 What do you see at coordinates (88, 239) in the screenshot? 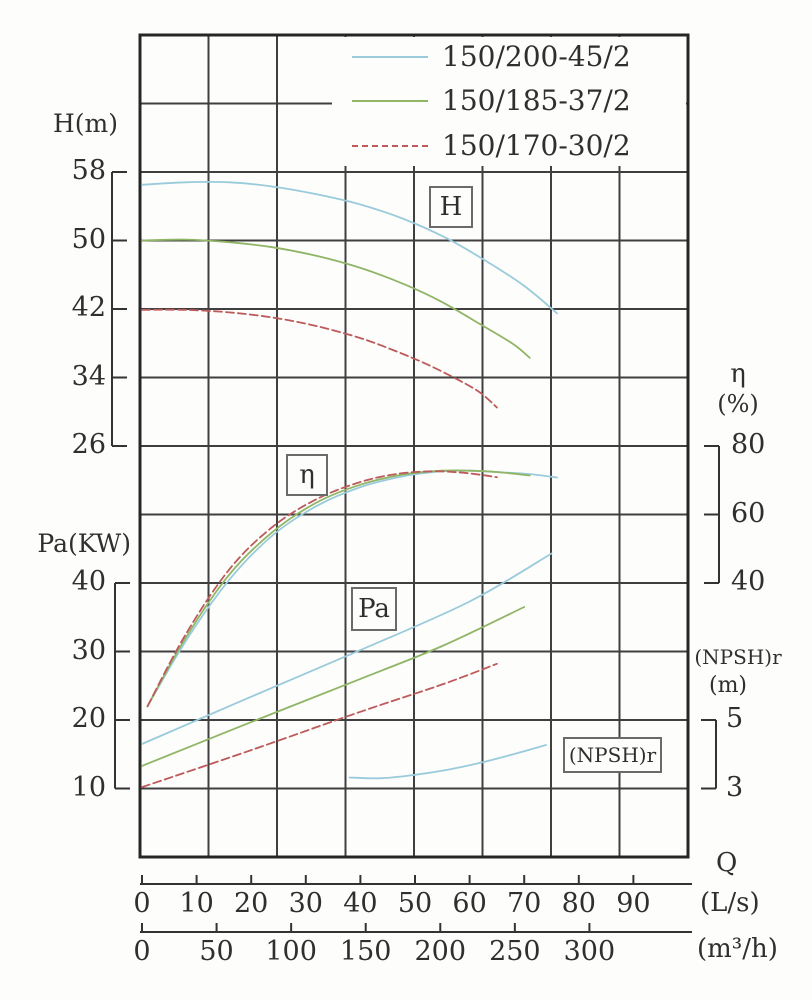
I see `h-axis-tick-label: 50` at bounding box center [88, 239].